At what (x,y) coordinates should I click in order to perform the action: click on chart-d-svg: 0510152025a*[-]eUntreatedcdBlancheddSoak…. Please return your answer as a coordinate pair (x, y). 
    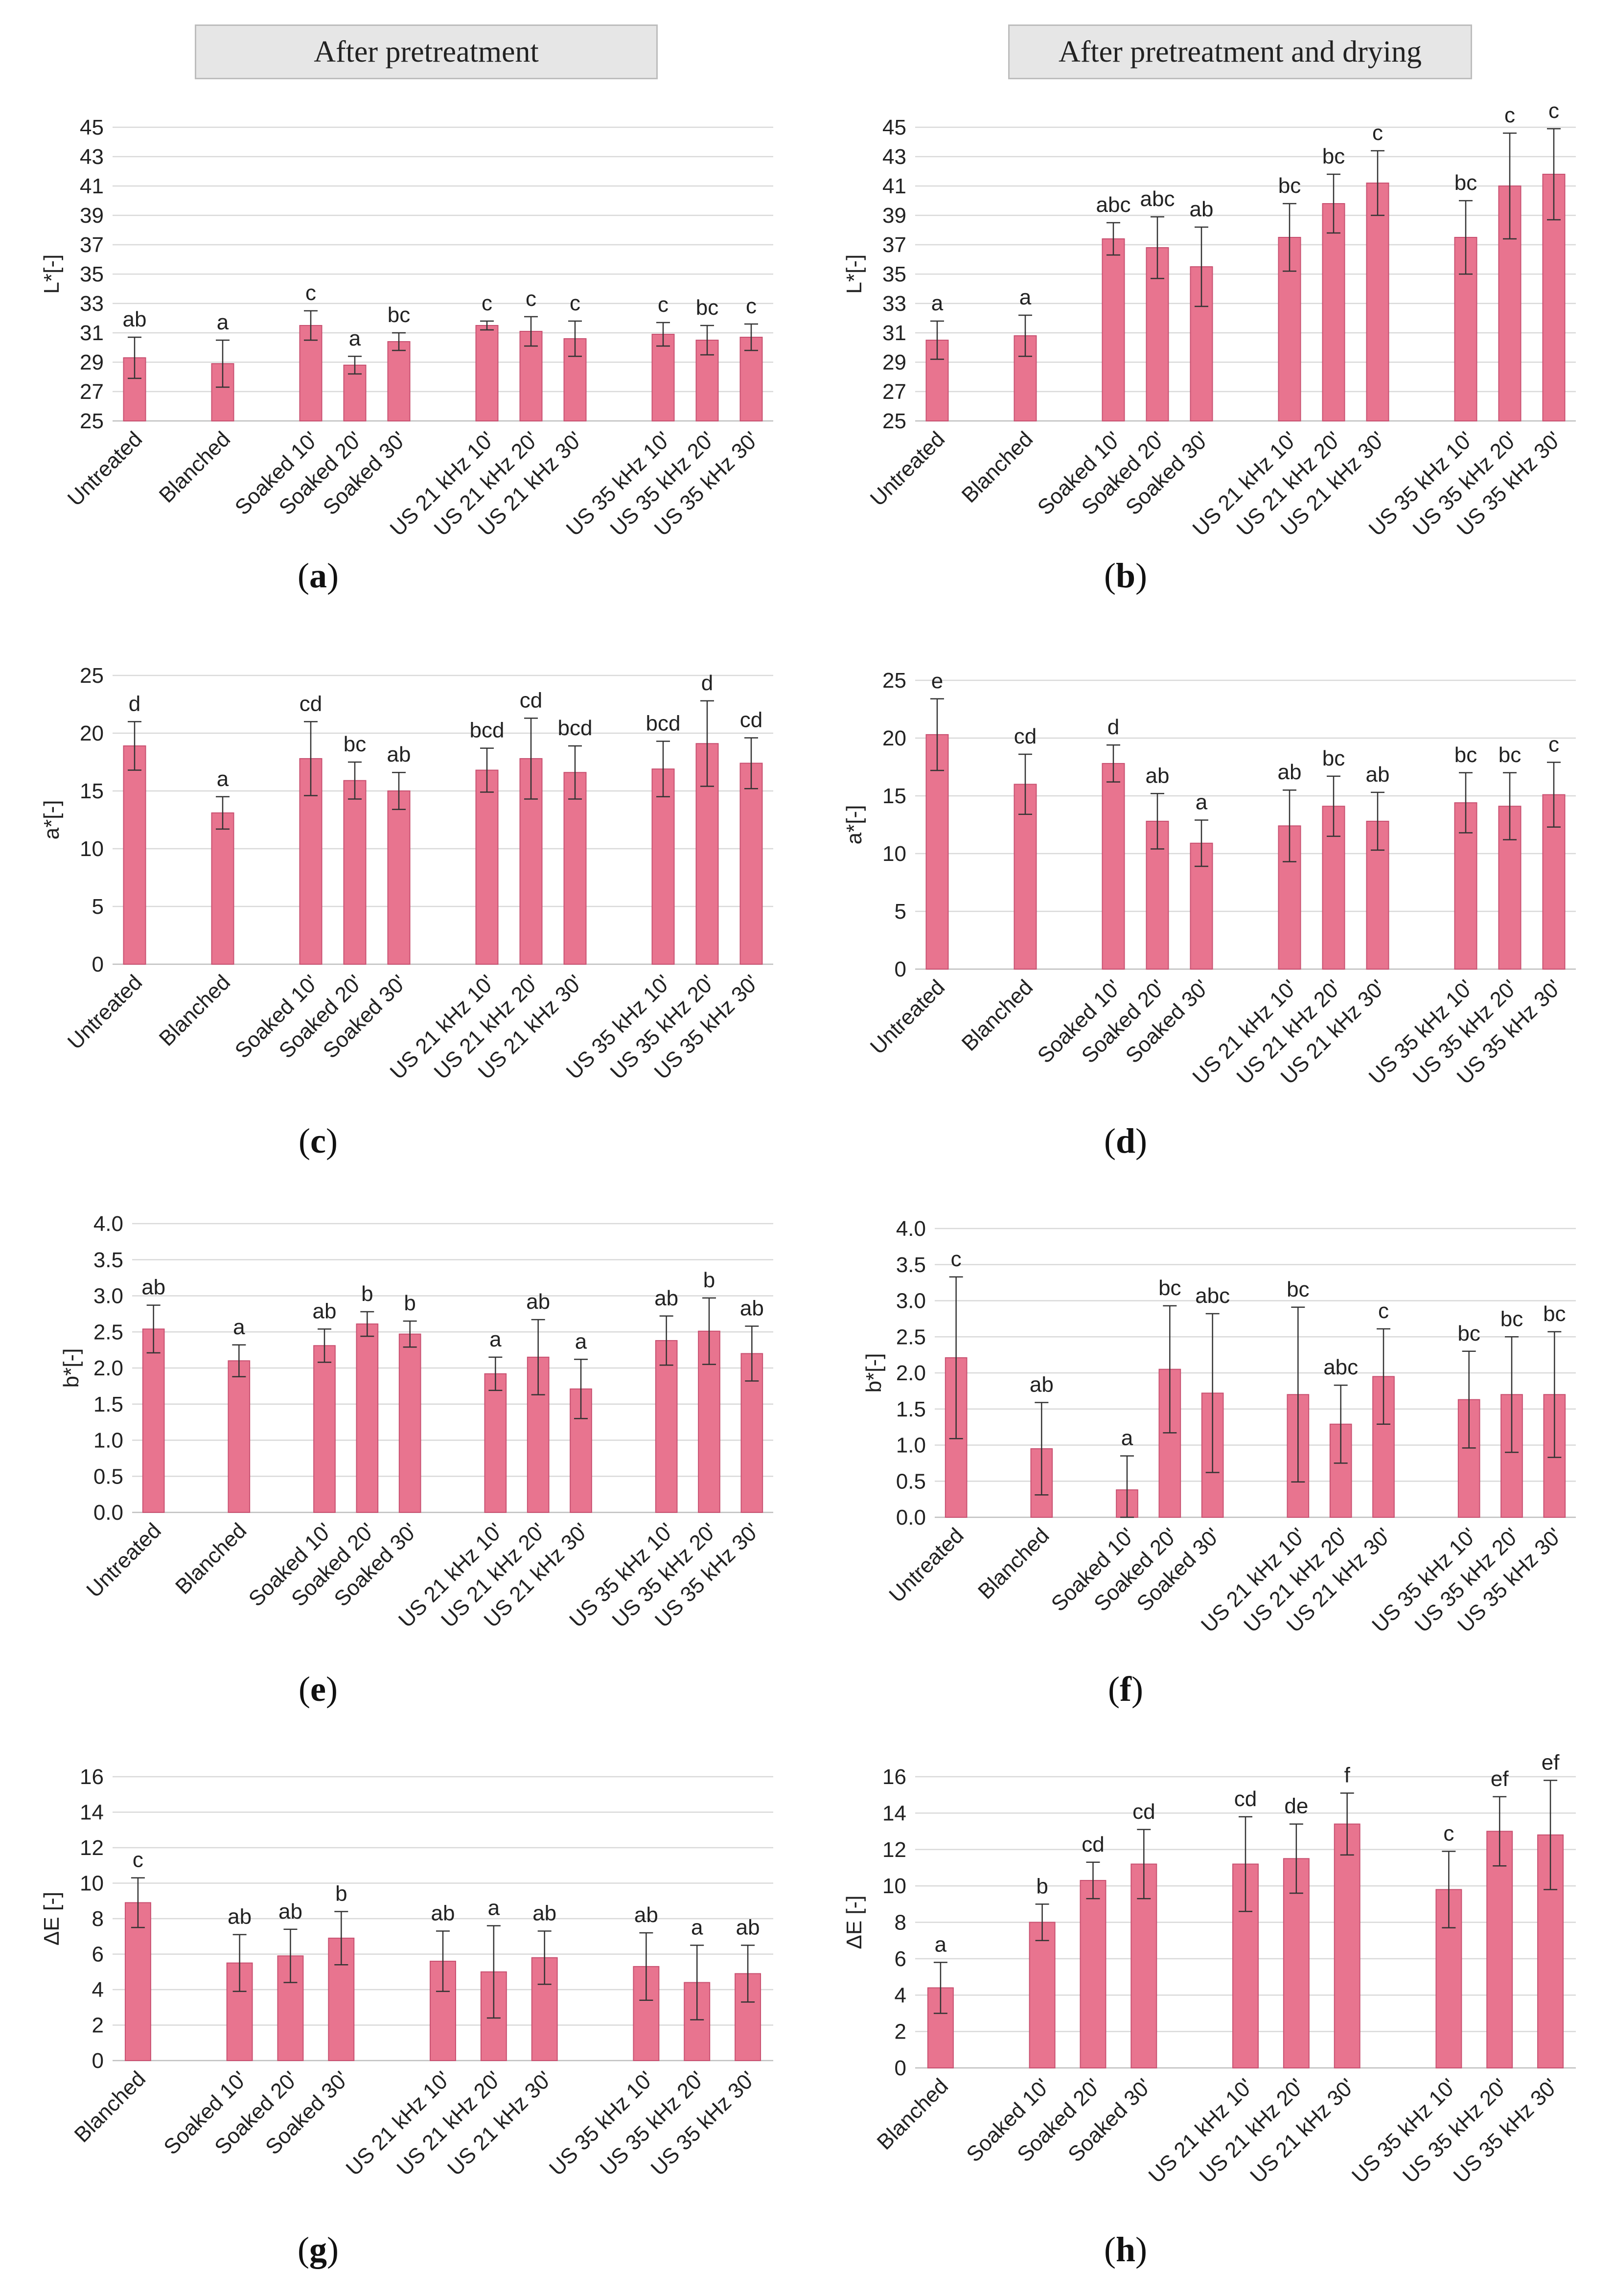
    Looking at the image, I should click on (1209, 879).